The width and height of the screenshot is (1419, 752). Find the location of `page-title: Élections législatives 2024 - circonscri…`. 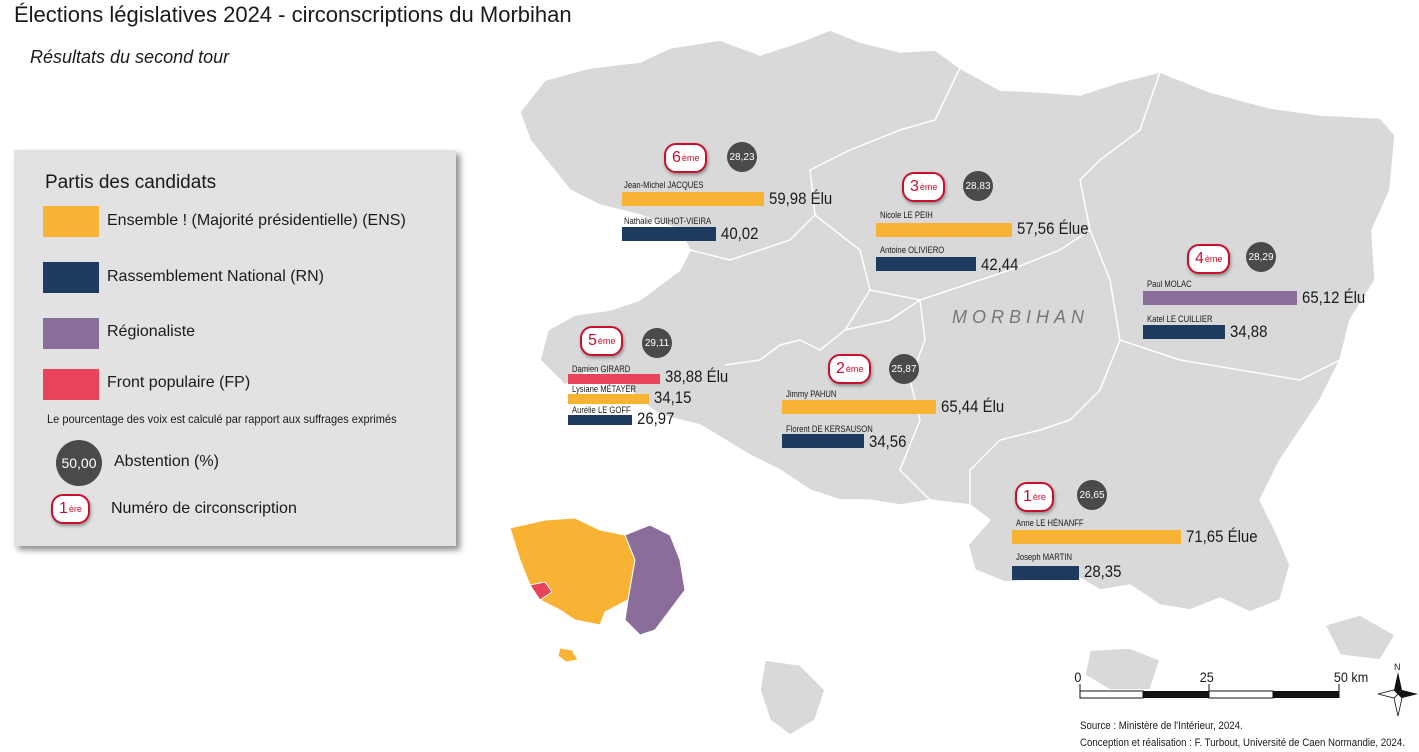

page-title: Élections législatives 2024 - circonscri… is located at coordinates (293, 14).